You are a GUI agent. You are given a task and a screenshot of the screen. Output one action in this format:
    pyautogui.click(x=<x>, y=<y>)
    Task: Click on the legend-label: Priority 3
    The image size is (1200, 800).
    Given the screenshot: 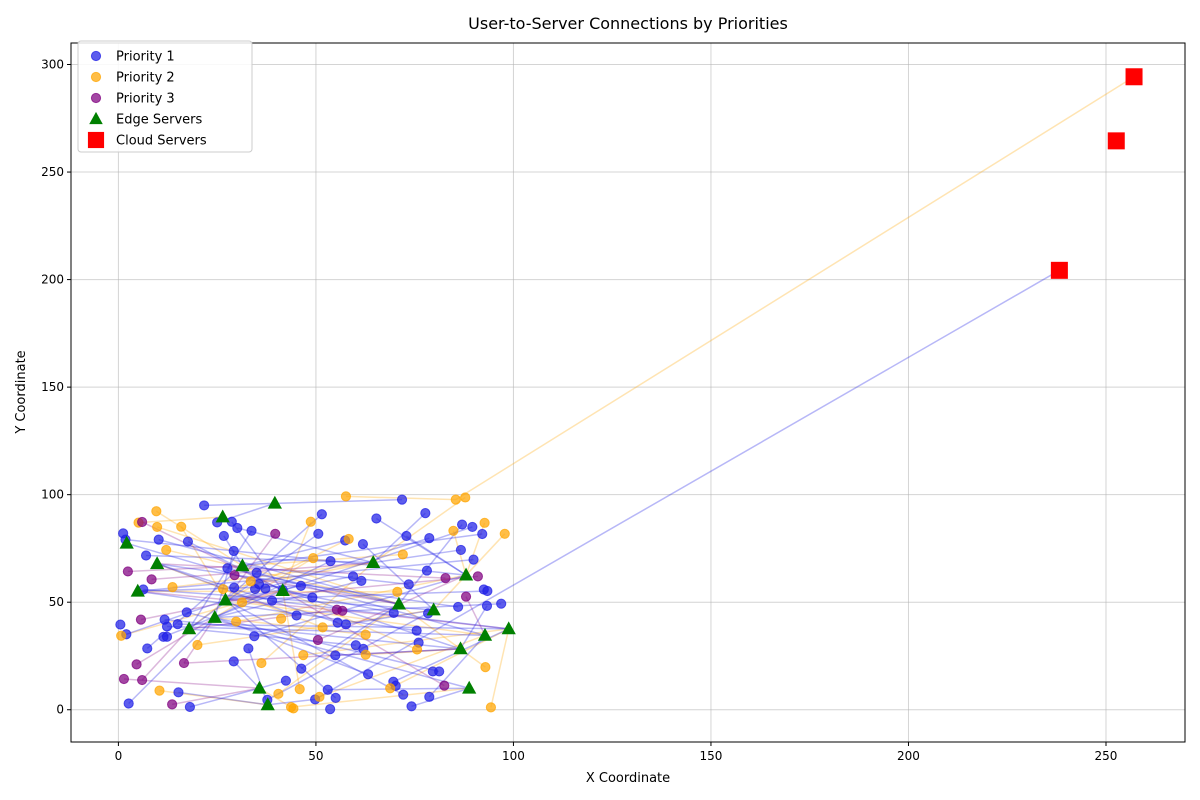 What is the action you would take?
    pyautogui.click(x=145, y=99)
    